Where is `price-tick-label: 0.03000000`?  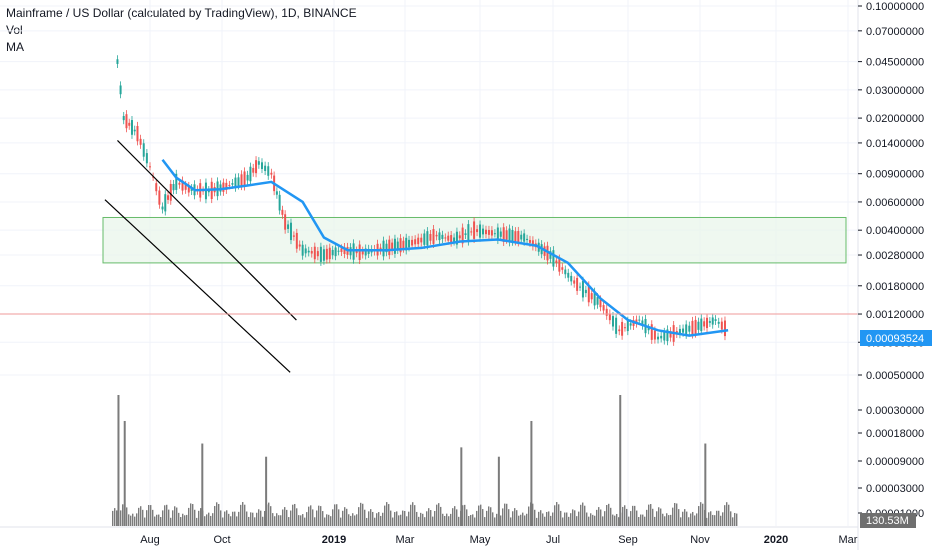
price-tick-label: 0.03000000 is located at coordinates (895, 91).